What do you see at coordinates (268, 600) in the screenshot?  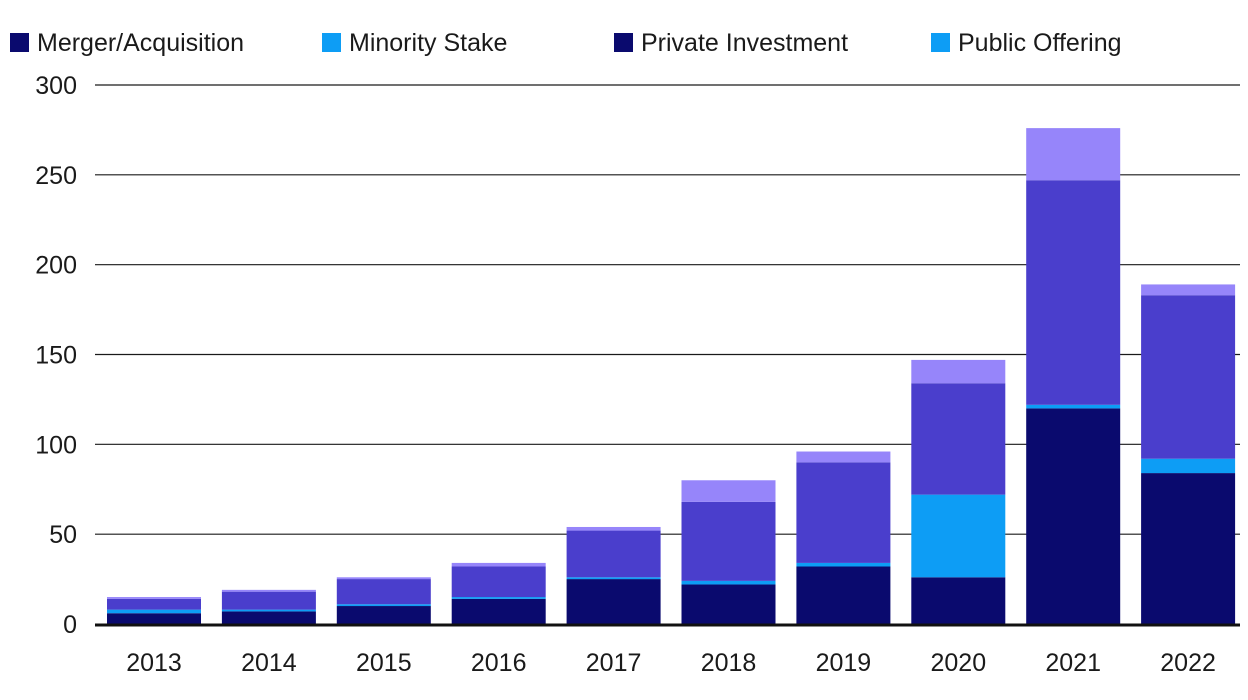 I see `bar-2014-merger-acquisition` at bounding box center [268, 600].